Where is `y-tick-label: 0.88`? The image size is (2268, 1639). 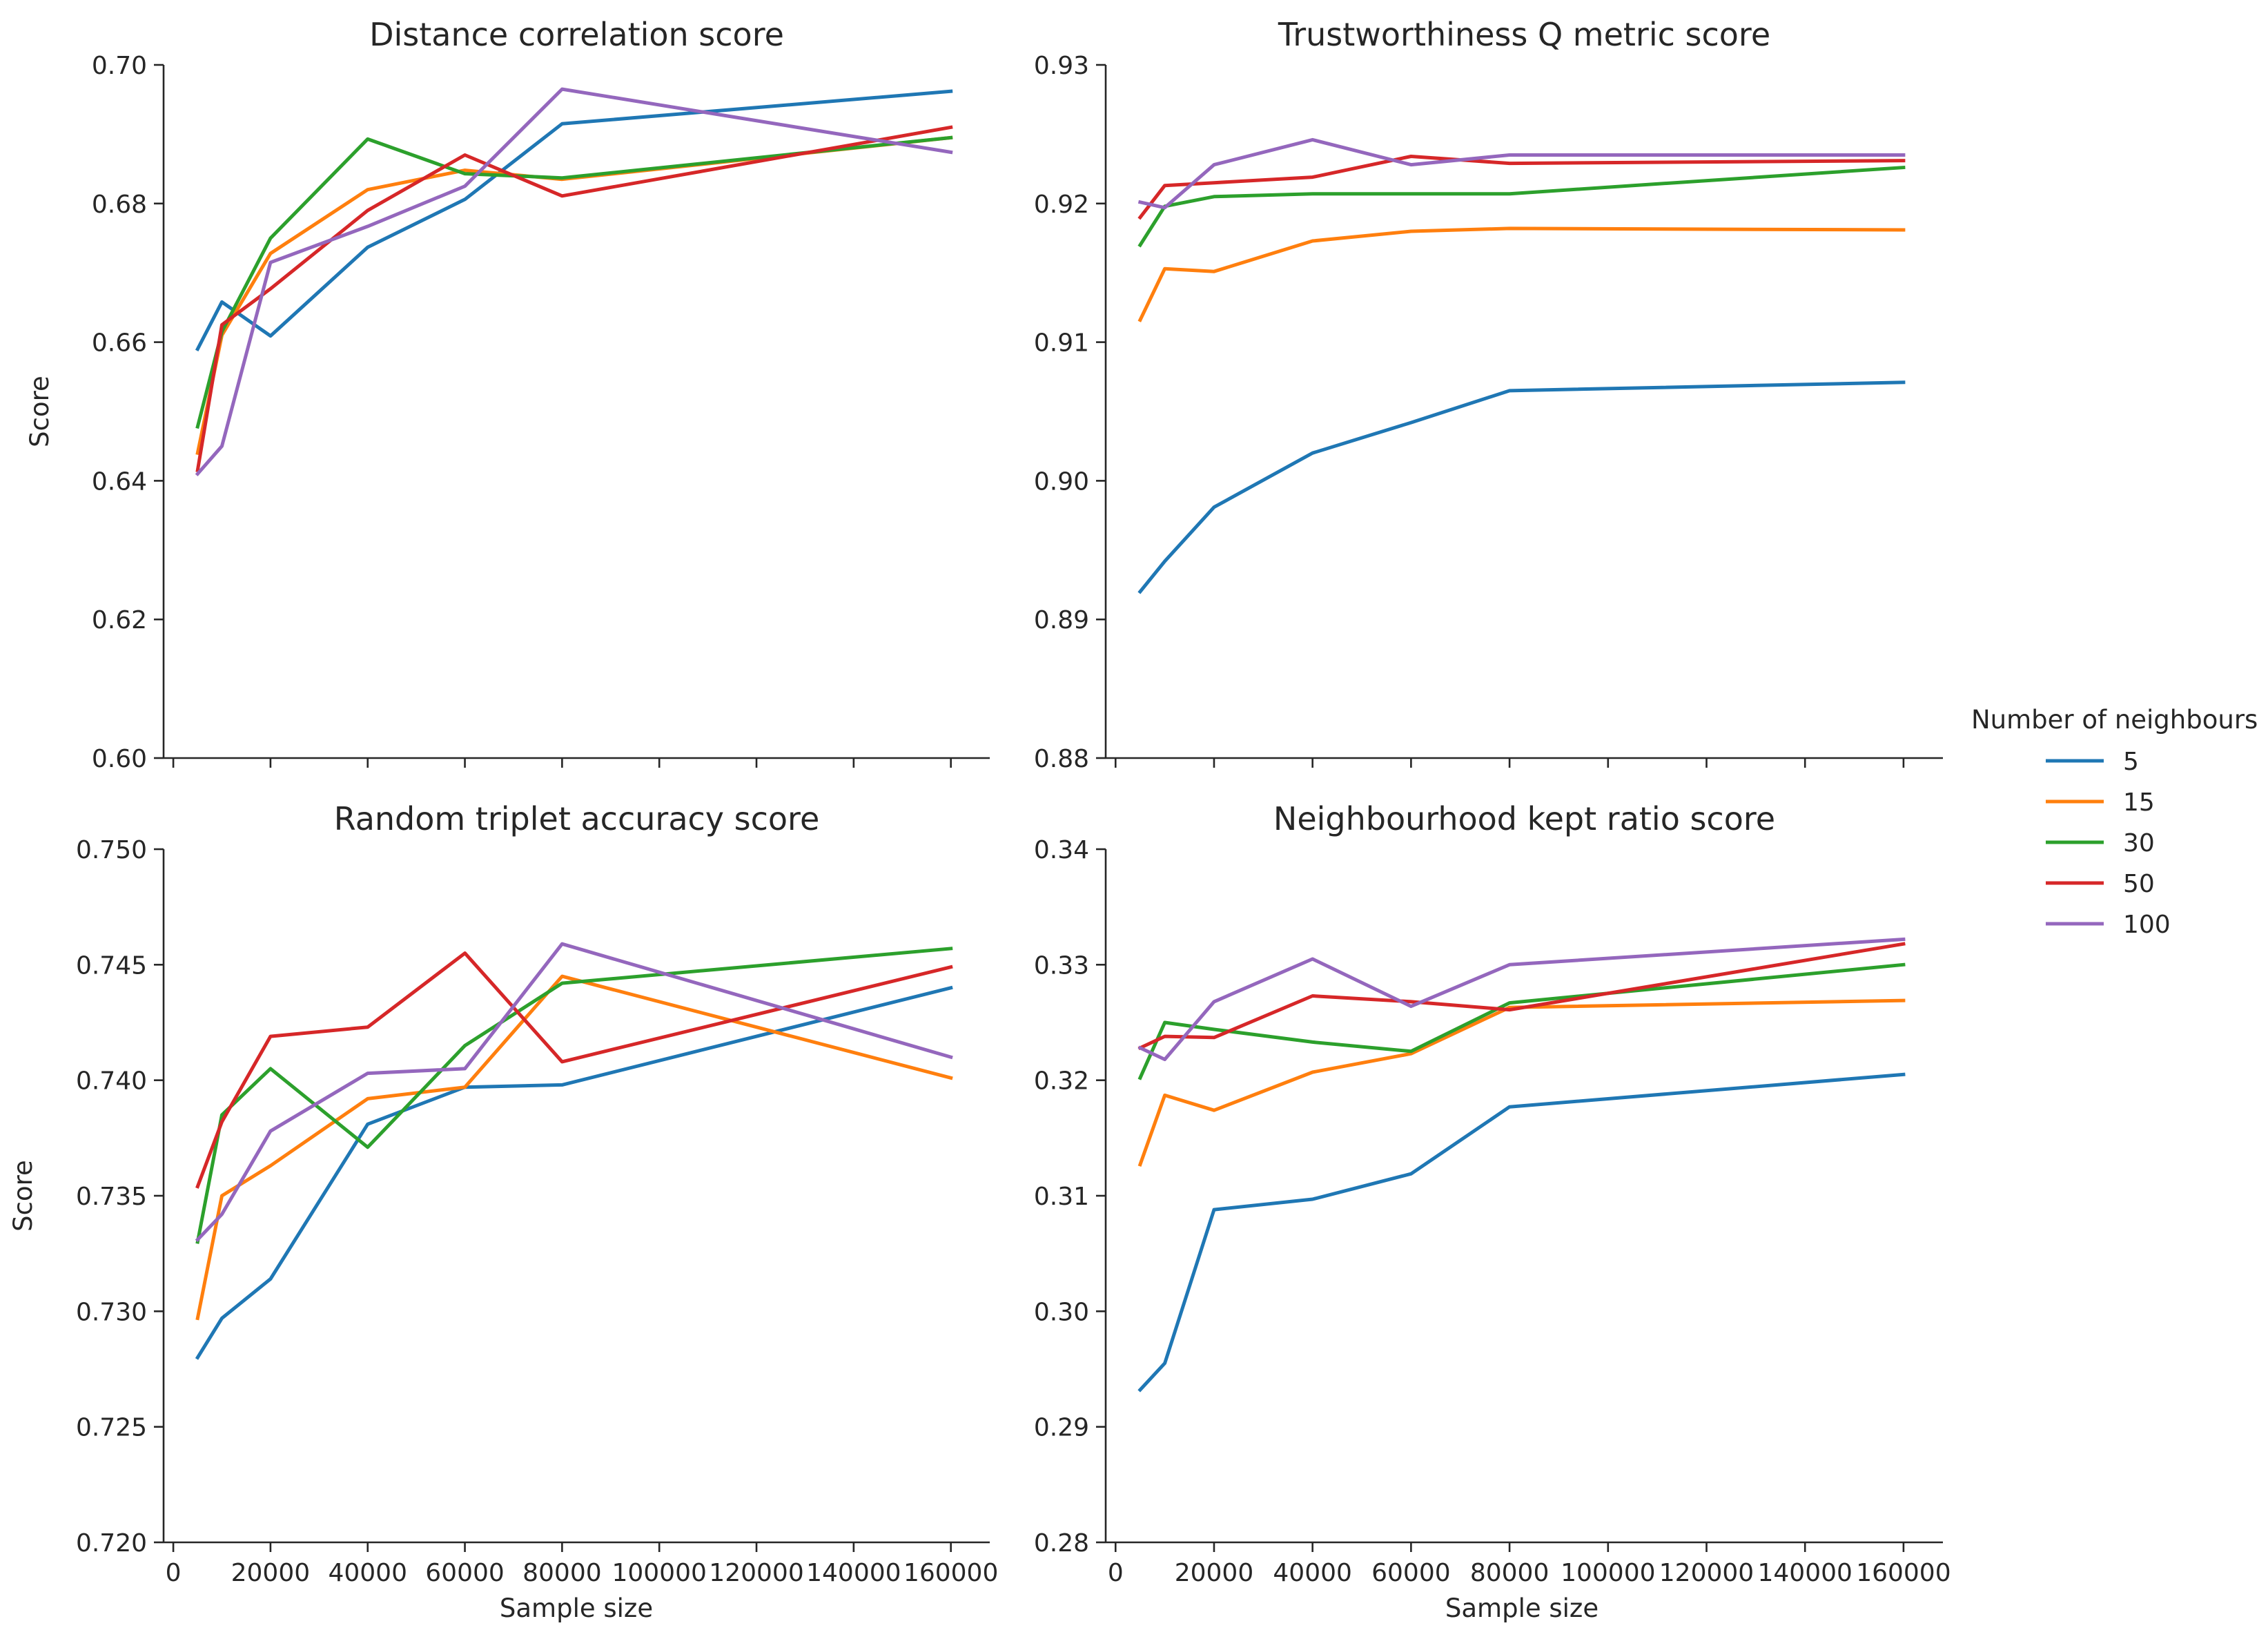 y-tick-label: 0.88 is located at coordinates (1061, 759).